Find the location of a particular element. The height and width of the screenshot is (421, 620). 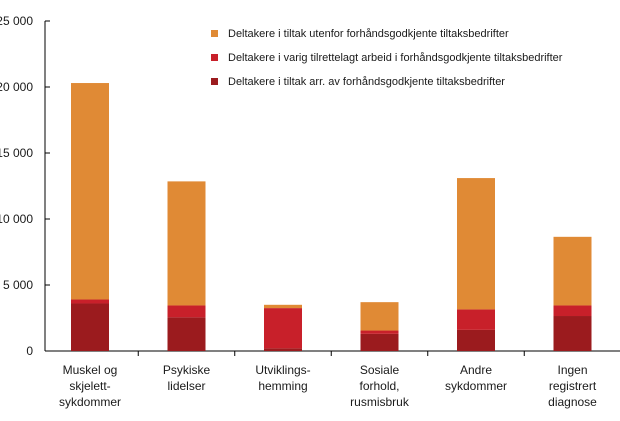

y-tick-label: 25 000 is located at coordinates (16, 21).